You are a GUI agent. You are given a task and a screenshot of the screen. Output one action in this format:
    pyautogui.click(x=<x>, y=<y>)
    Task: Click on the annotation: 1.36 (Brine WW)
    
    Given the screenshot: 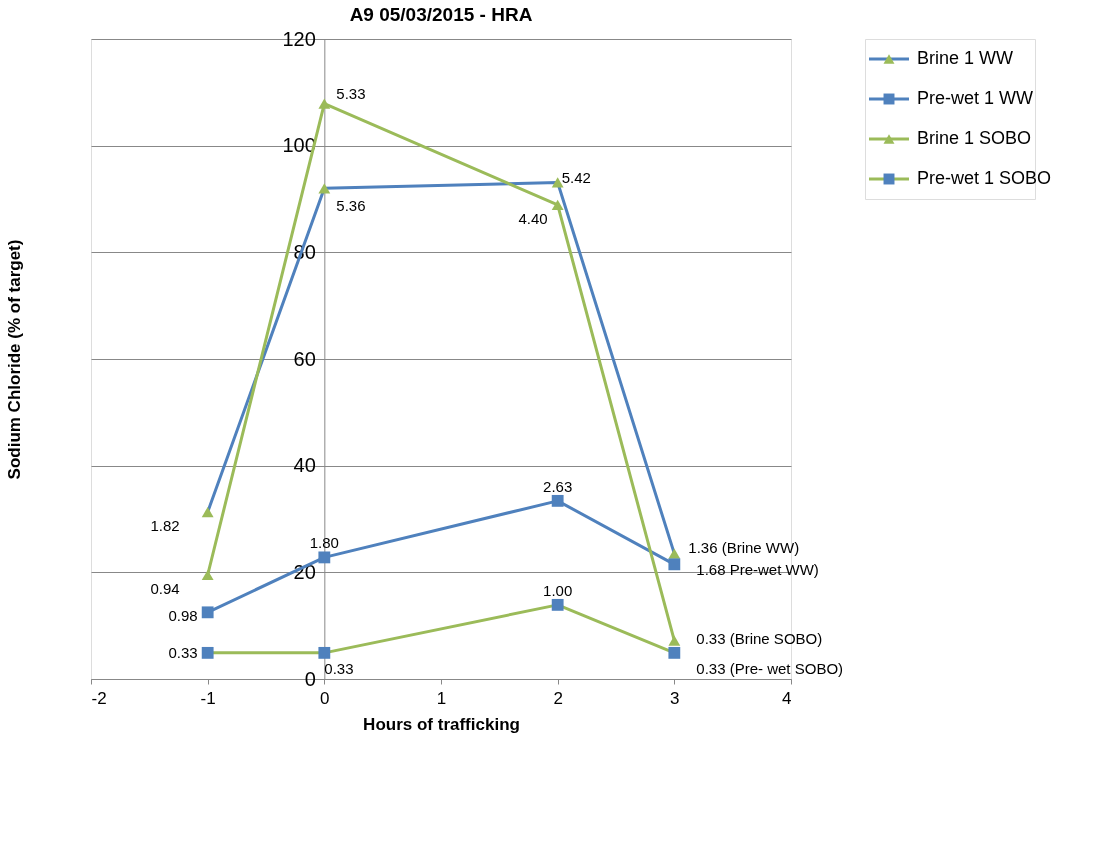 What is the action you would take?
    pyautogui.click(x=744, y=547)
    